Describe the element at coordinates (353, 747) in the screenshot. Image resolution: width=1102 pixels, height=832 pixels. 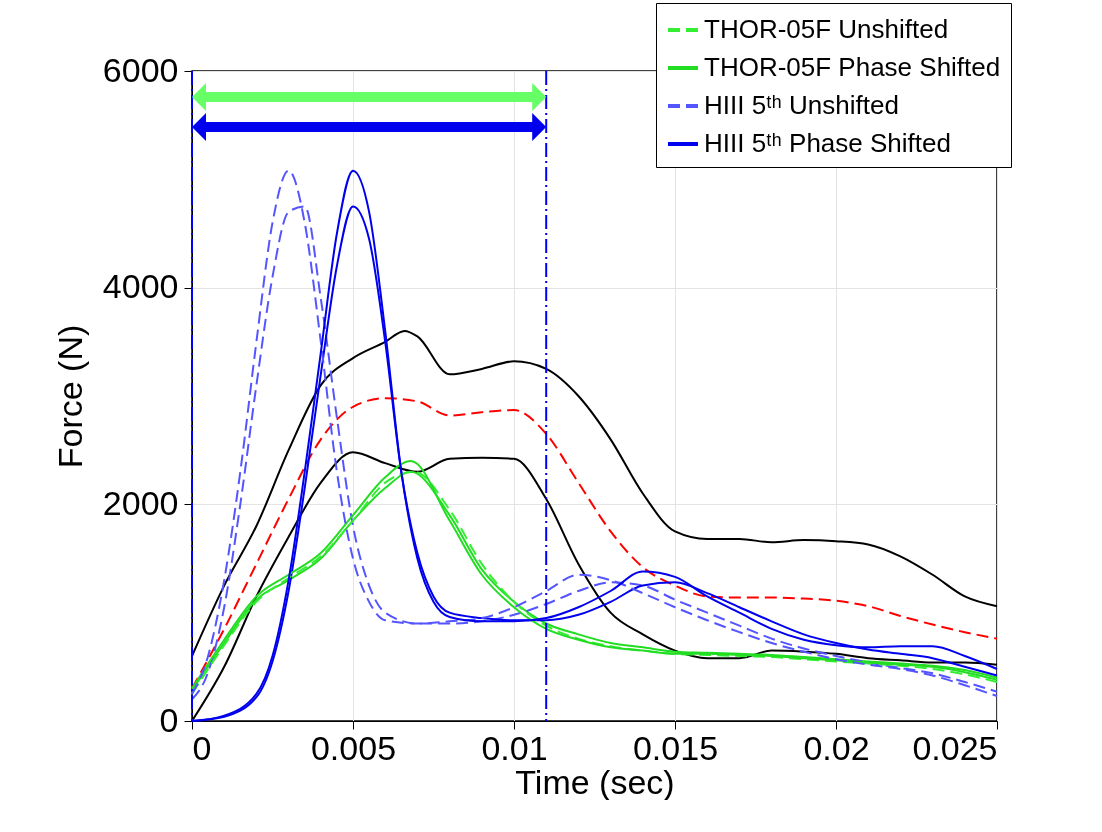
I see `x-tick-label: 0.005` at that location.